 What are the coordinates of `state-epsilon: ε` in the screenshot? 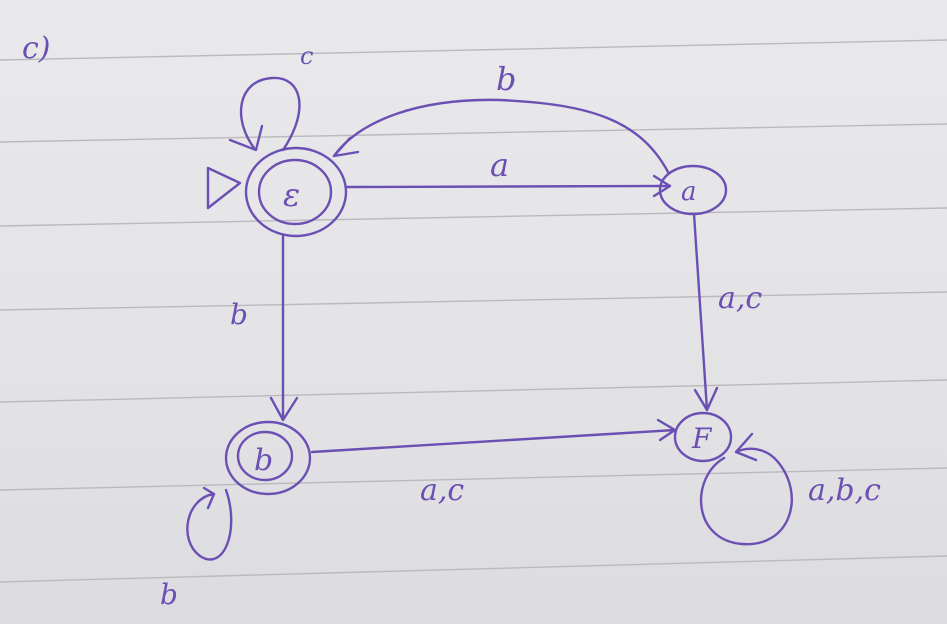 It's located at (296, 192).